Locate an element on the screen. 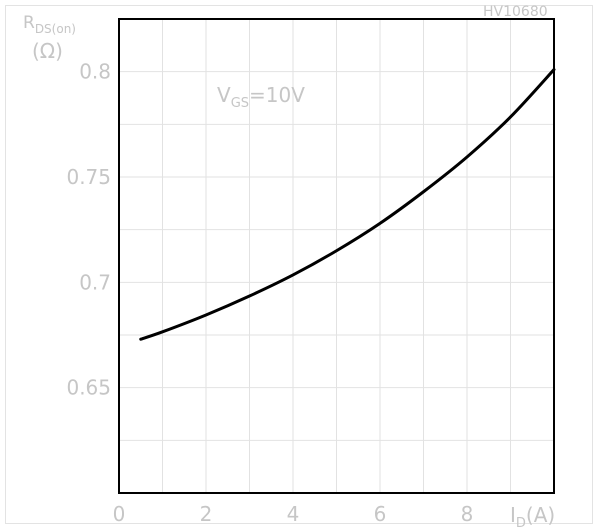 The height and width of the screenshot is (529, 598). x-tick-label: 8 is located at coordinates (467, 514).